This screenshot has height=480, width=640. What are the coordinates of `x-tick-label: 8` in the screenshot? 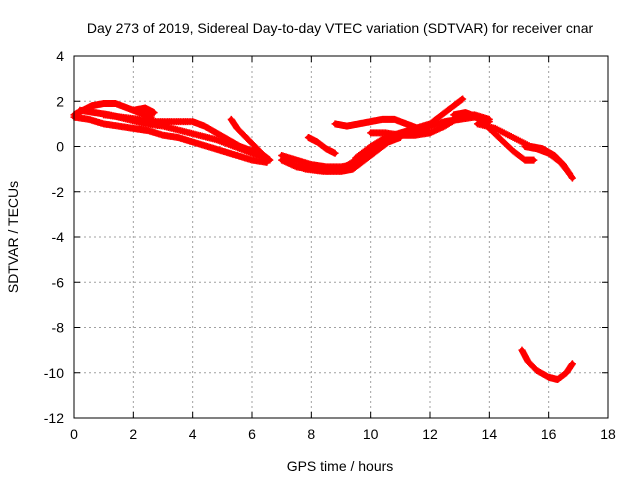 It's located at (311, 434).